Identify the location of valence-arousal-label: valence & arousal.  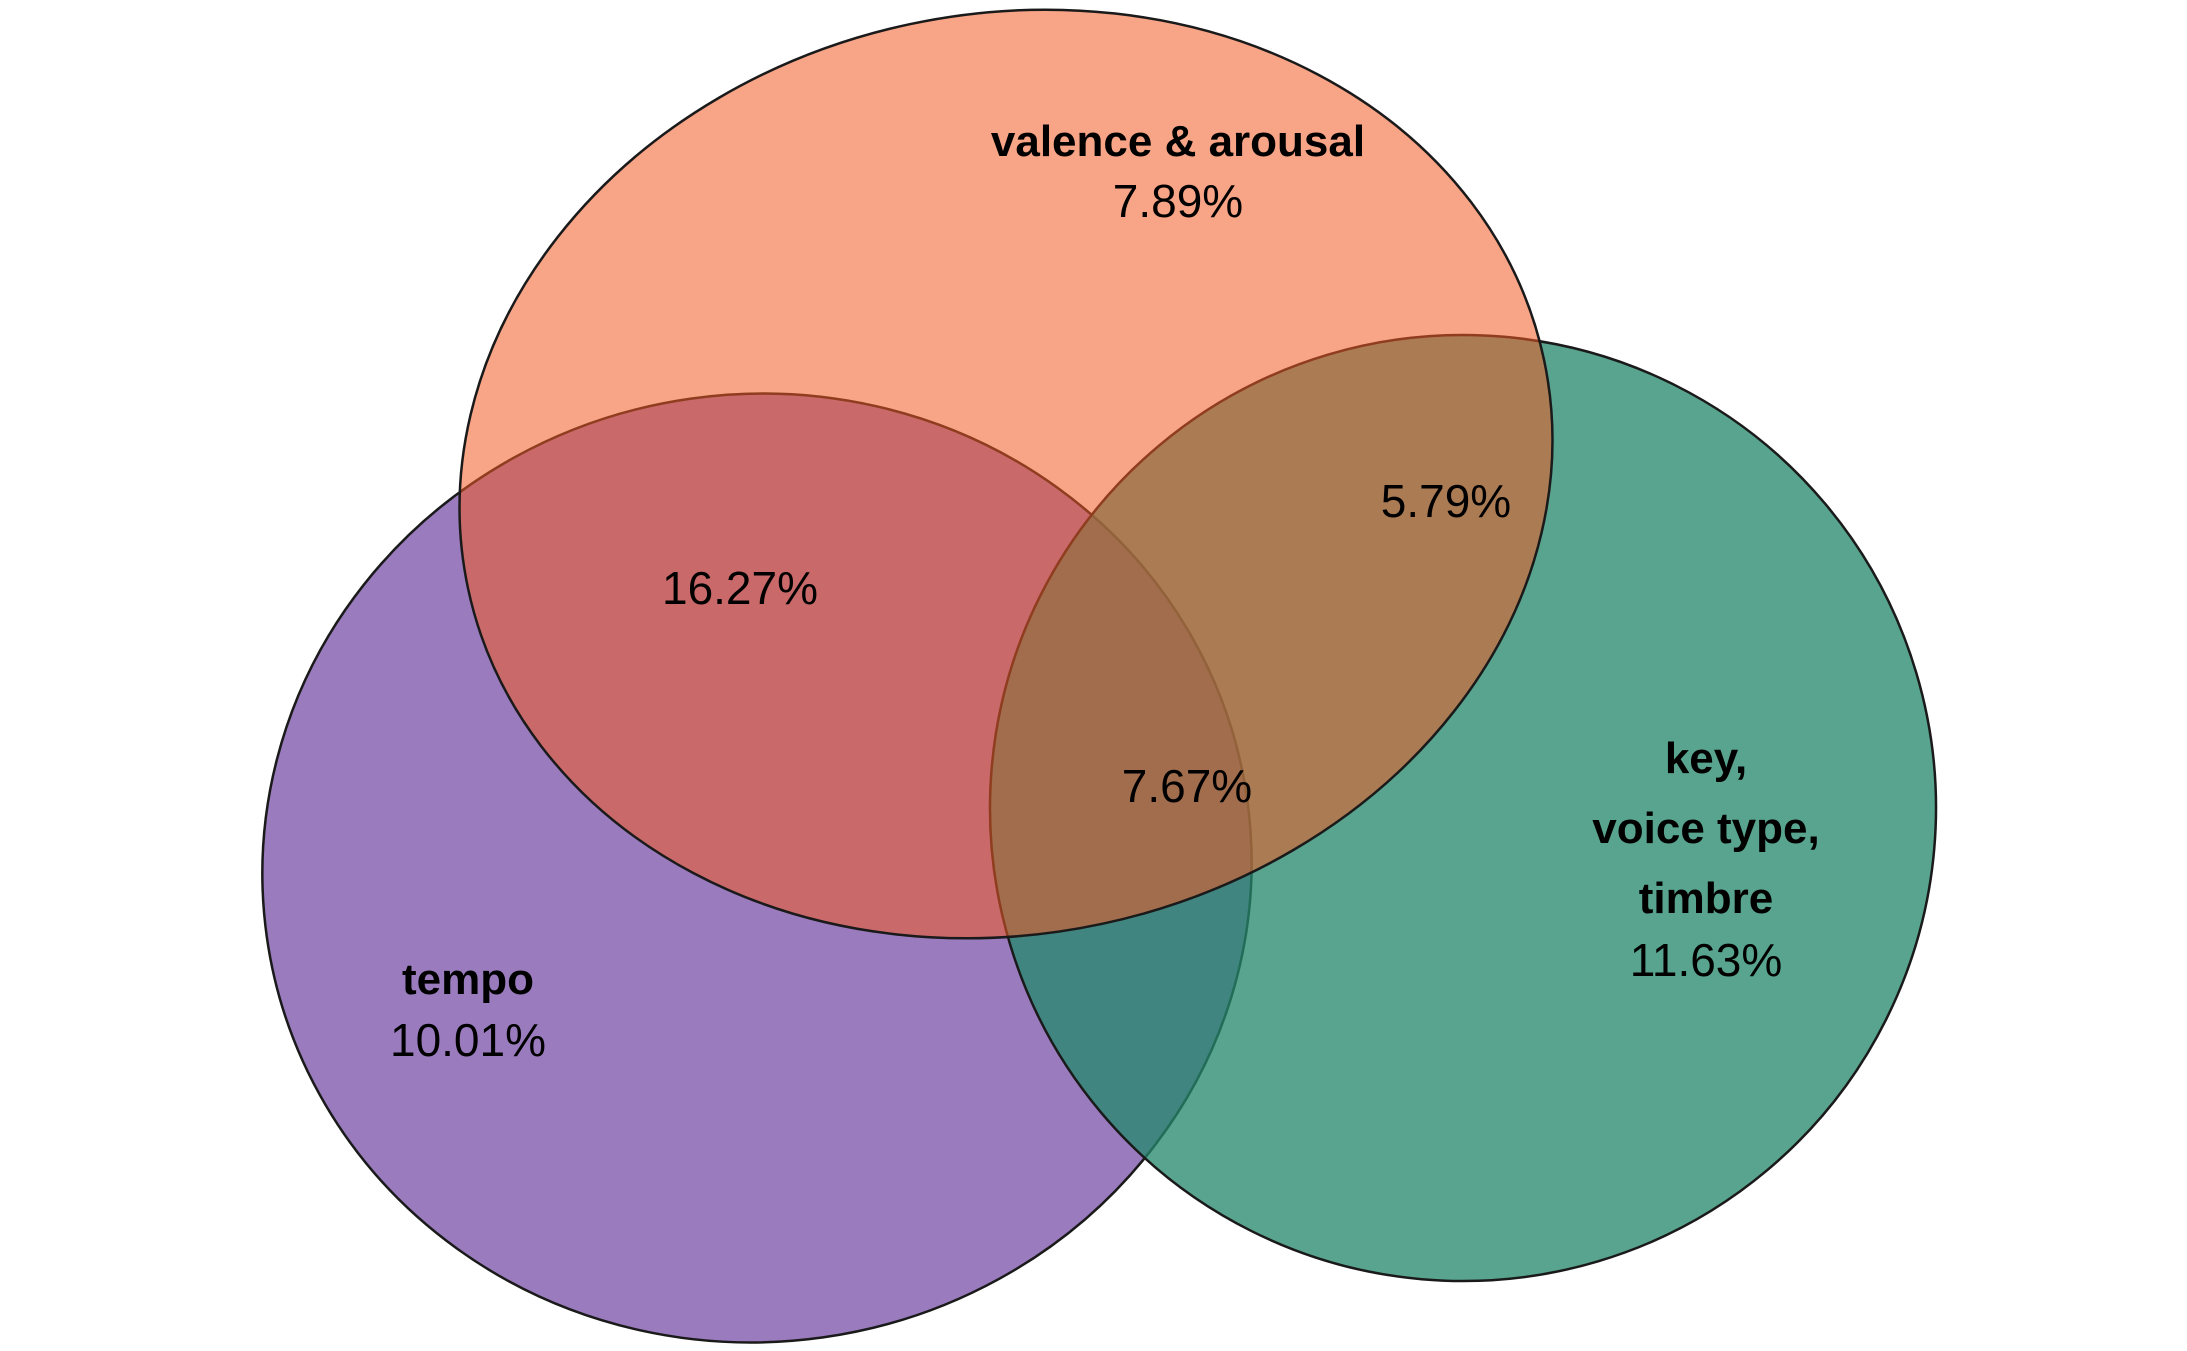
(1178, 141).